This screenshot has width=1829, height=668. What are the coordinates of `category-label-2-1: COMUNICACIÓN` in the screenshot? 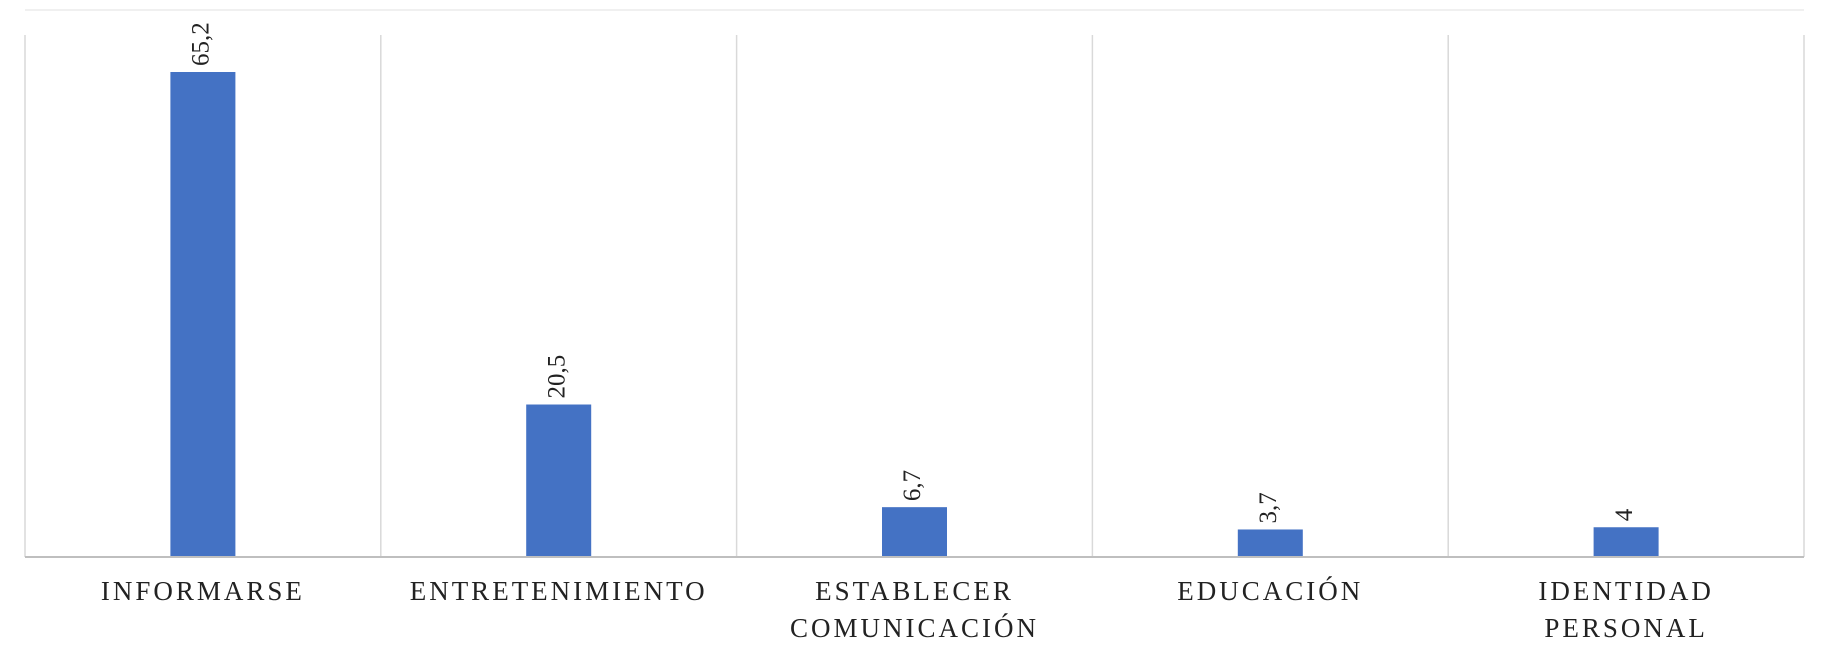 It's located at (914, 628).